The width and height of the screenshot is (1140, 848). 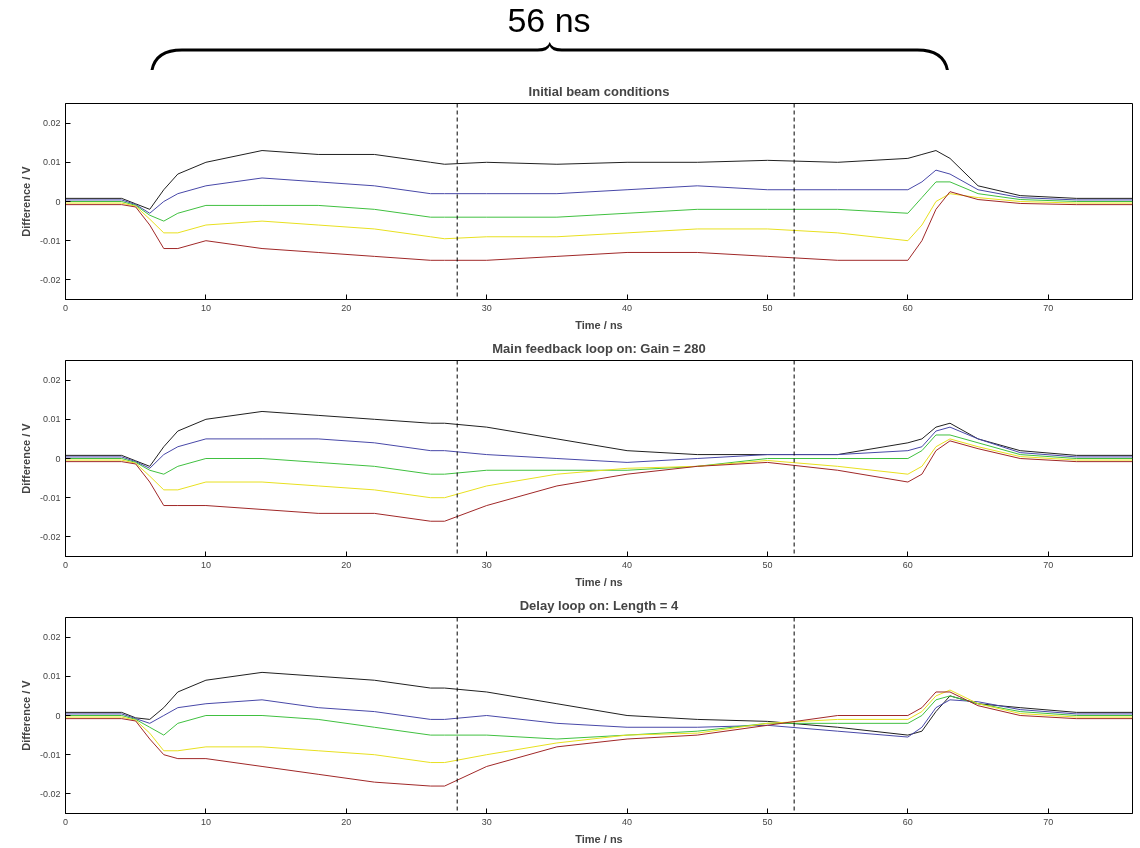 I want to click on chart-title: Delay loop on: Length = 4, so click(x=599, y=605).